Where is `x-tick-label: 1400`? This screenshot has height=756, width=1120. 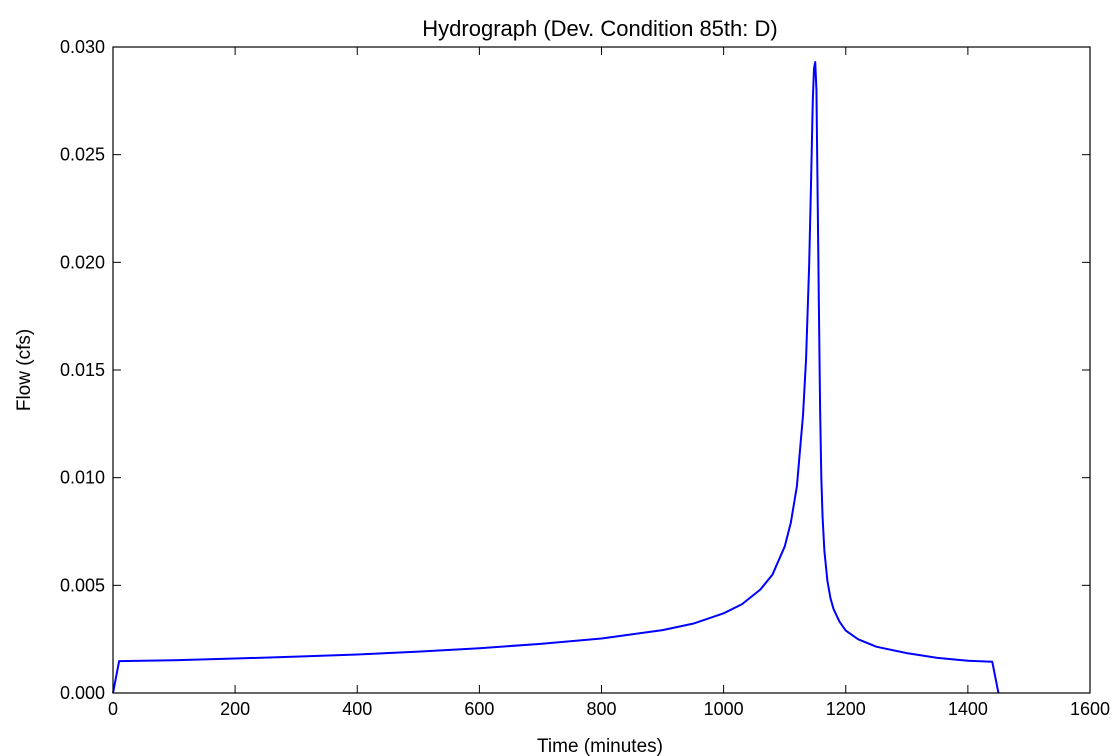
x-tick-label: 1400 is located at coordinates (968, 709).